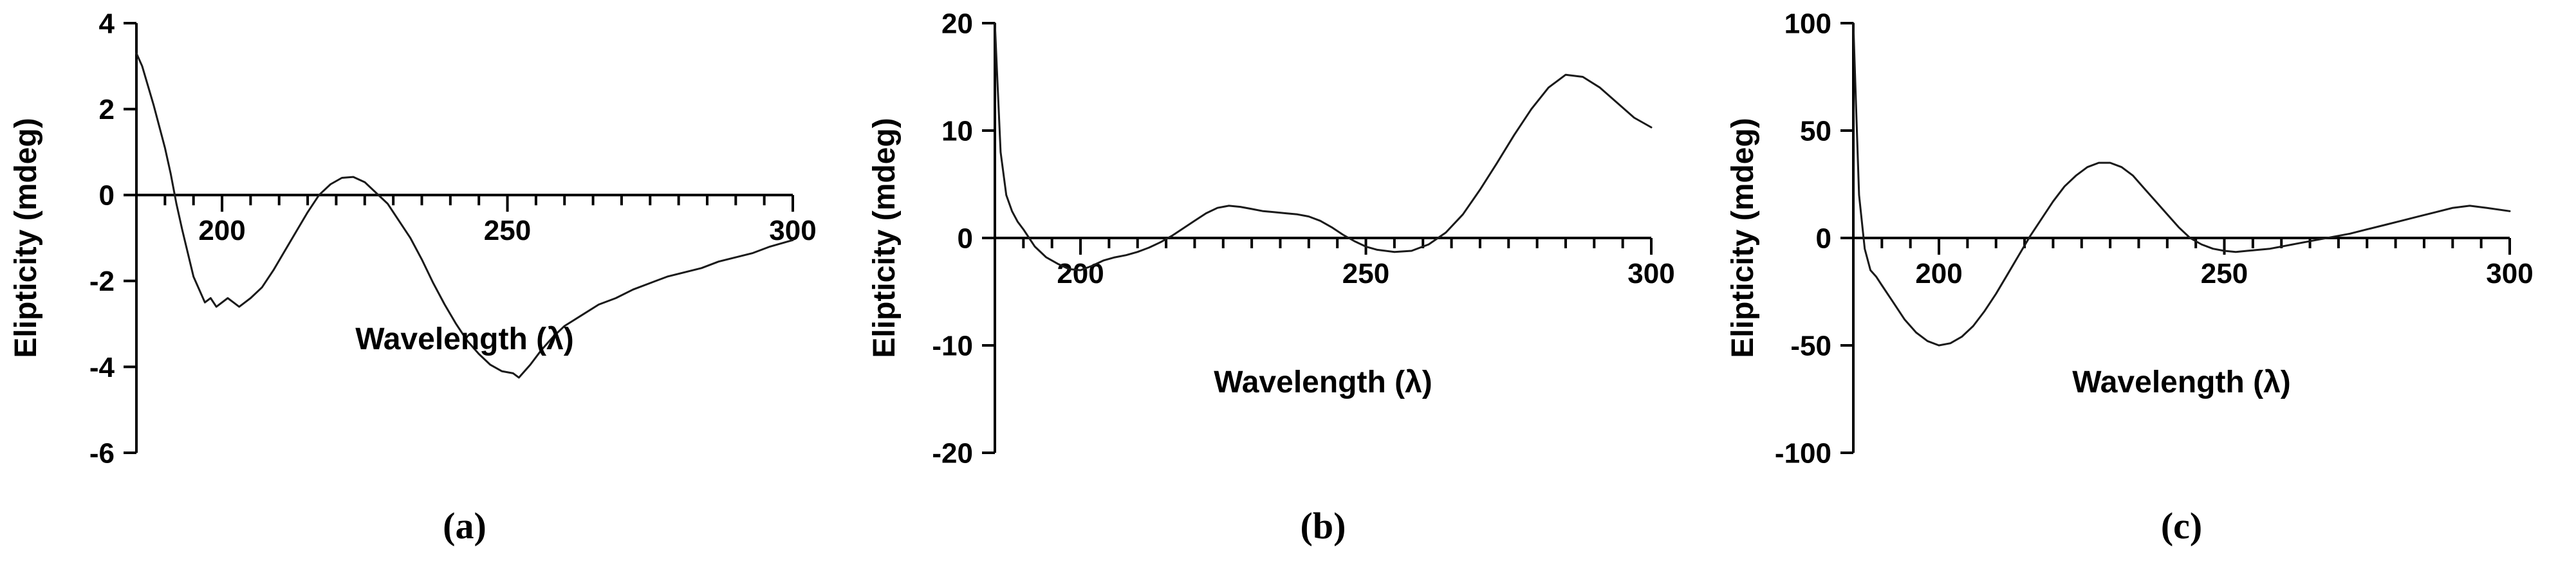  Describe the element at coordinates (2181, 526) in the screenshot. I see `panel-caption: (c)` at that location.